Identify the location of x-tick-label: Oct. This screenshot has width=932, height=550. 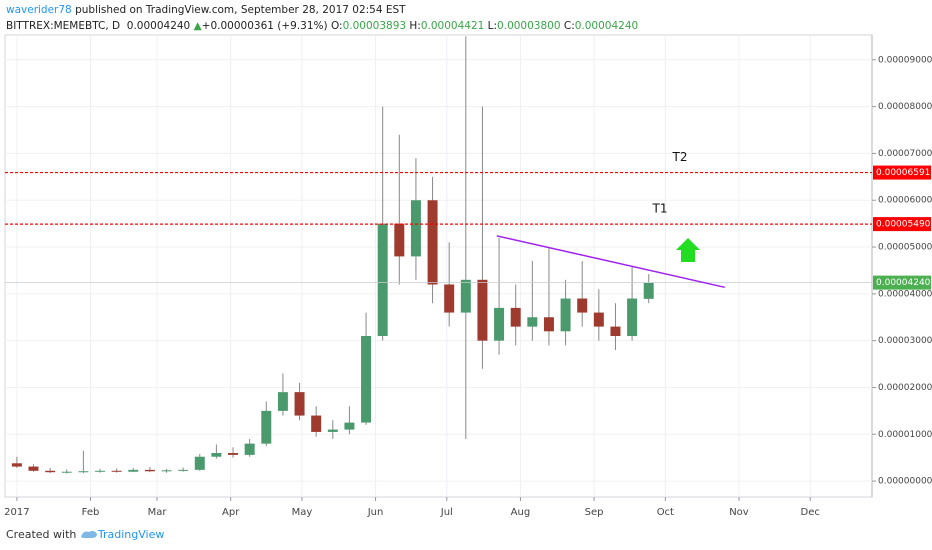
(665, 512).